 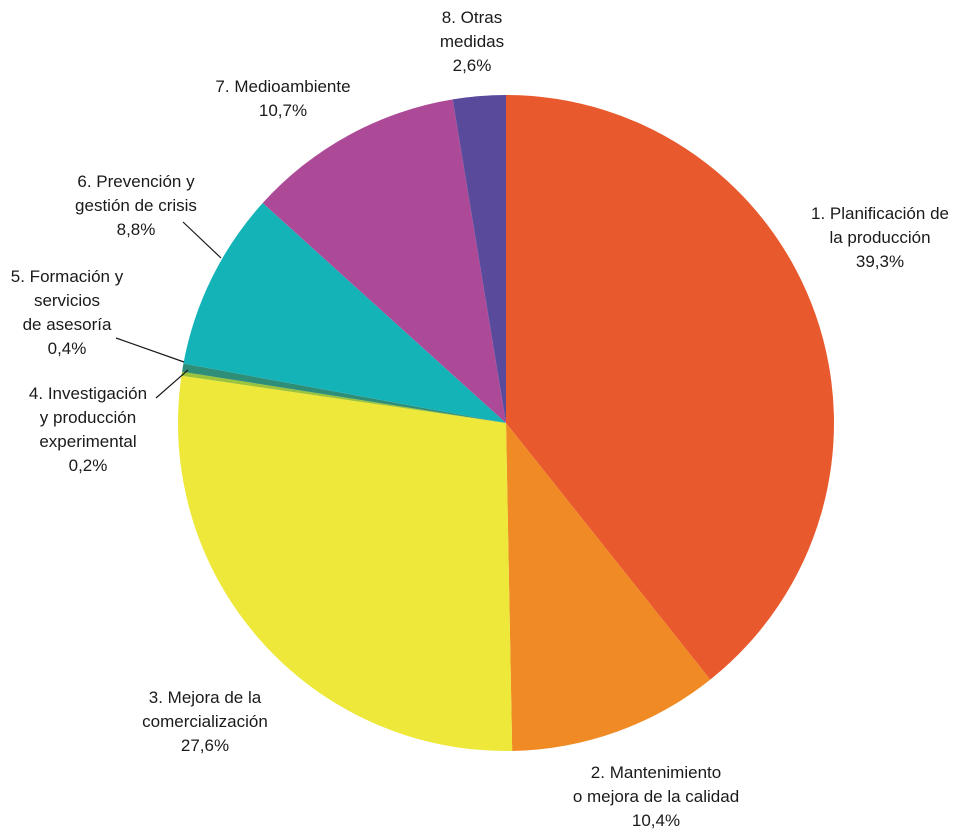 I want to click on slice-label-line: la producción, so click(x=879, y=237).